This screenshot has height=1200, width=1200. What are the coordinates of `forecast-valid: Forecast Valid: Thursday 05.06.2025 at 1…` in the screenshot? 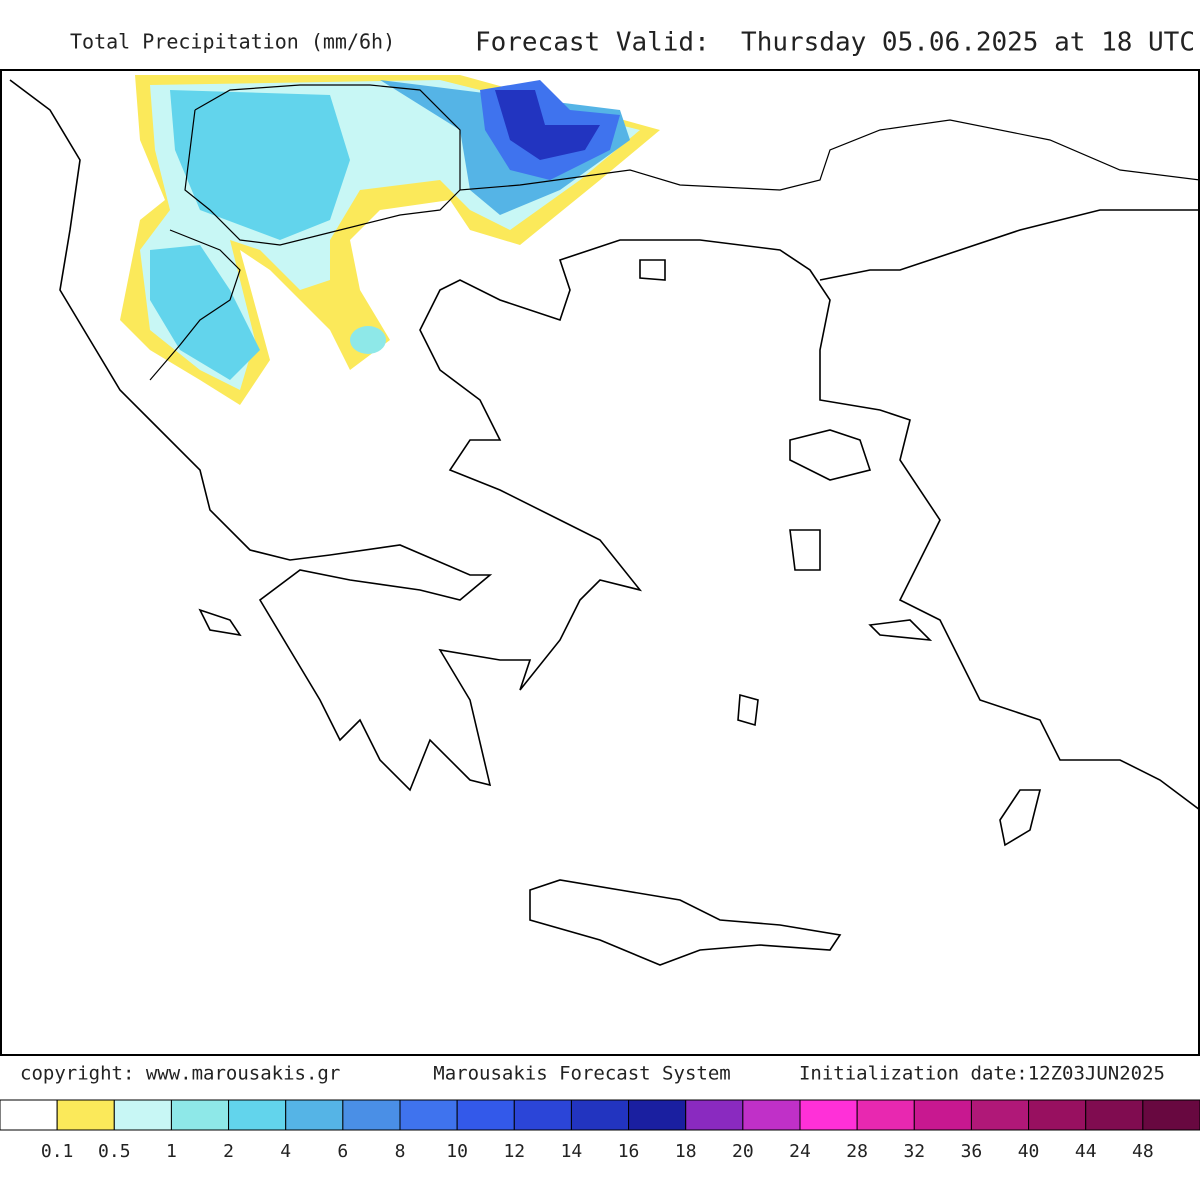 It's located at (835, 43).